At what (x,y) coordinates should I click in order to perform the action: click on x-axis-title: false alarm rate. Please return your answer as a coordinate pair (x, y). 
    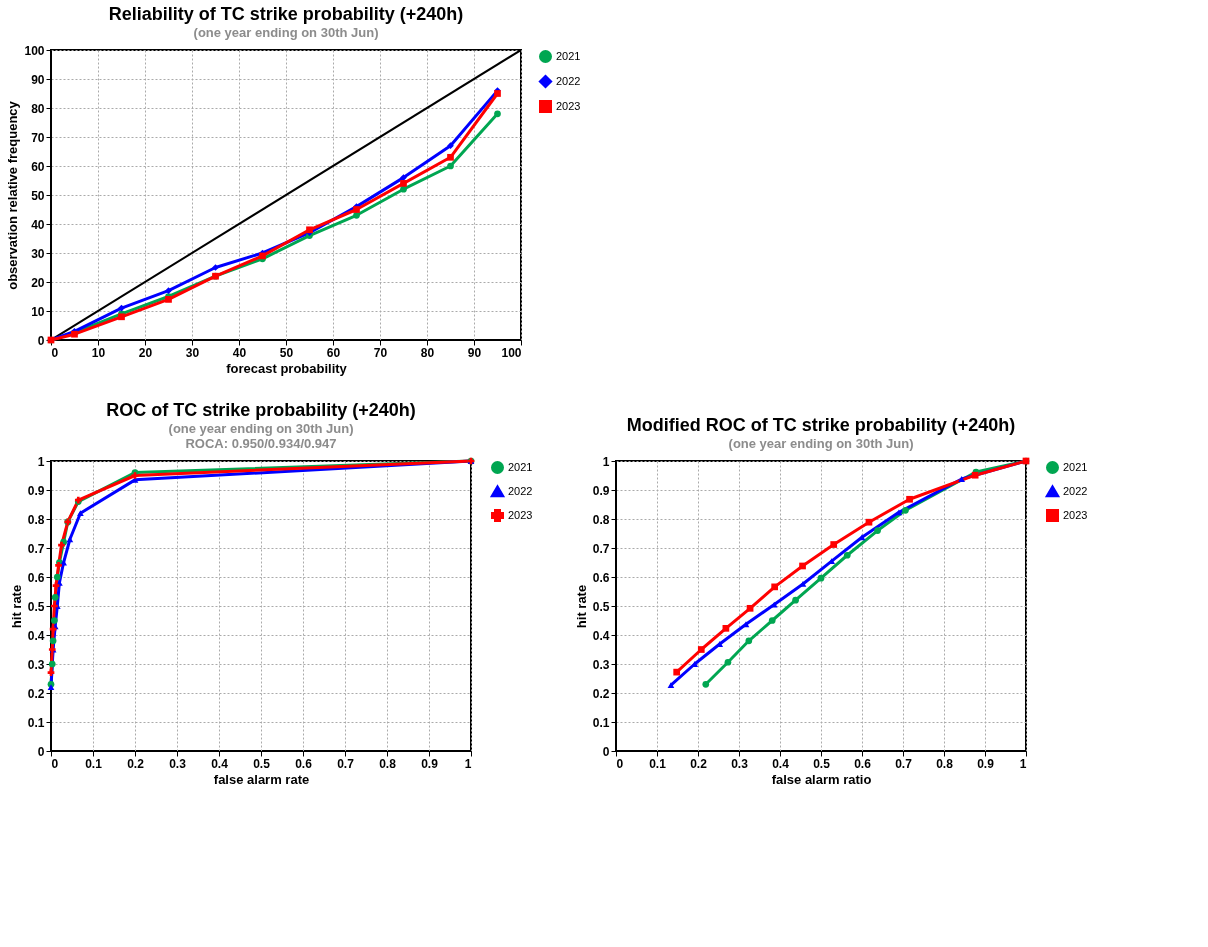
    Looking at the image, I should click on (261, 779).